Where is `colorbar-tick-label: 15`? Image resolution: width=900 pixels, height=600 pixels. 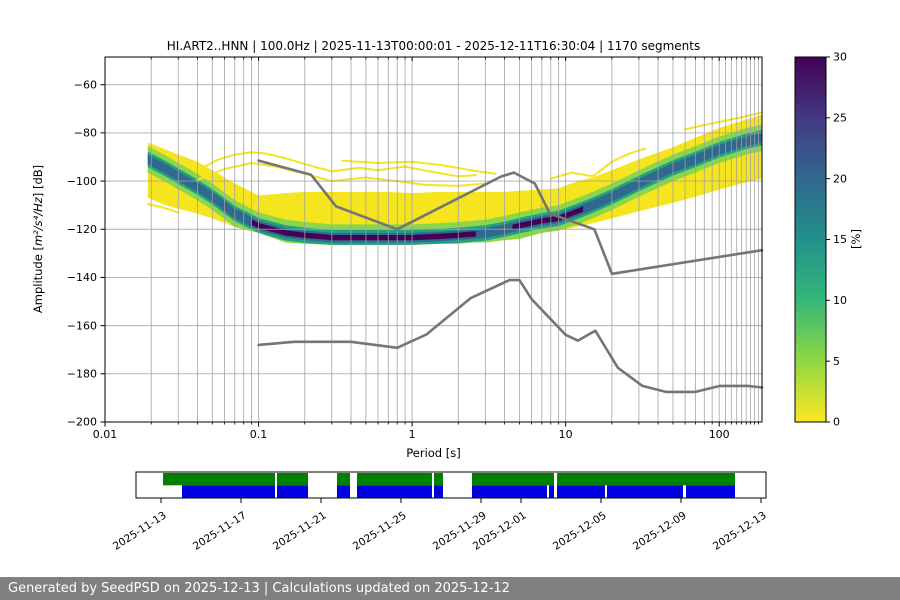
colorbar-tick-label: 15 is located at coordinates (840, 239).